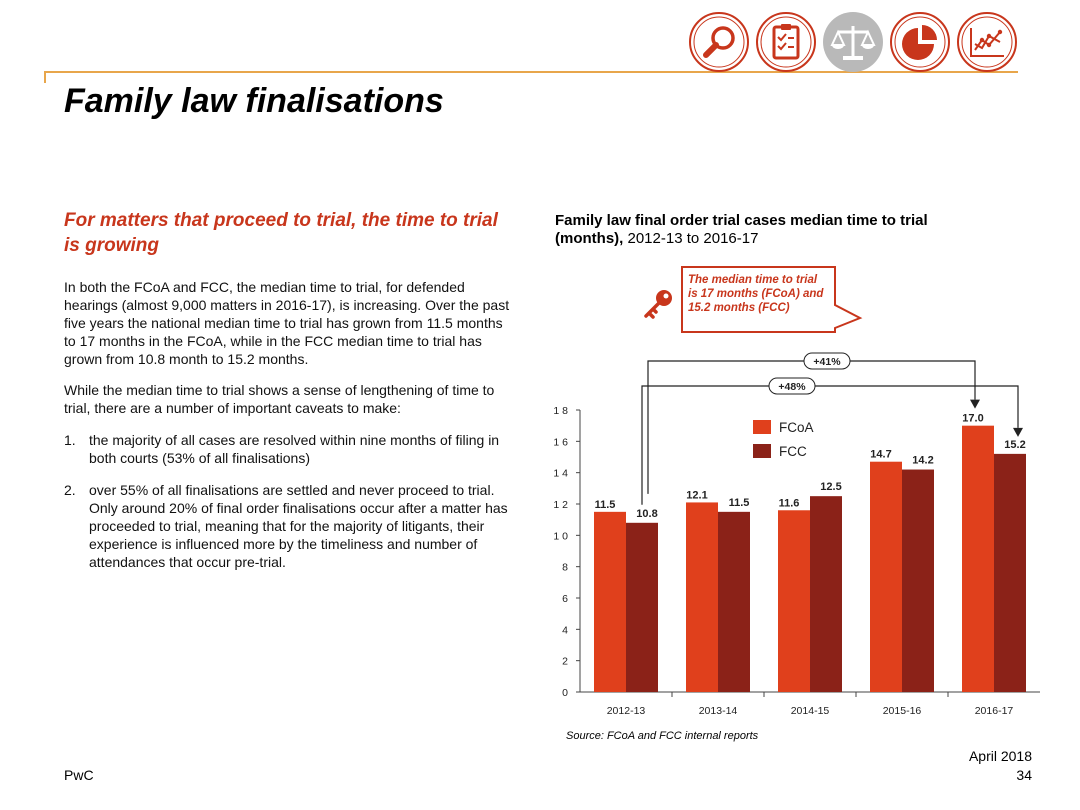  I want to click on data-label: 14.7, so click(880, 455).